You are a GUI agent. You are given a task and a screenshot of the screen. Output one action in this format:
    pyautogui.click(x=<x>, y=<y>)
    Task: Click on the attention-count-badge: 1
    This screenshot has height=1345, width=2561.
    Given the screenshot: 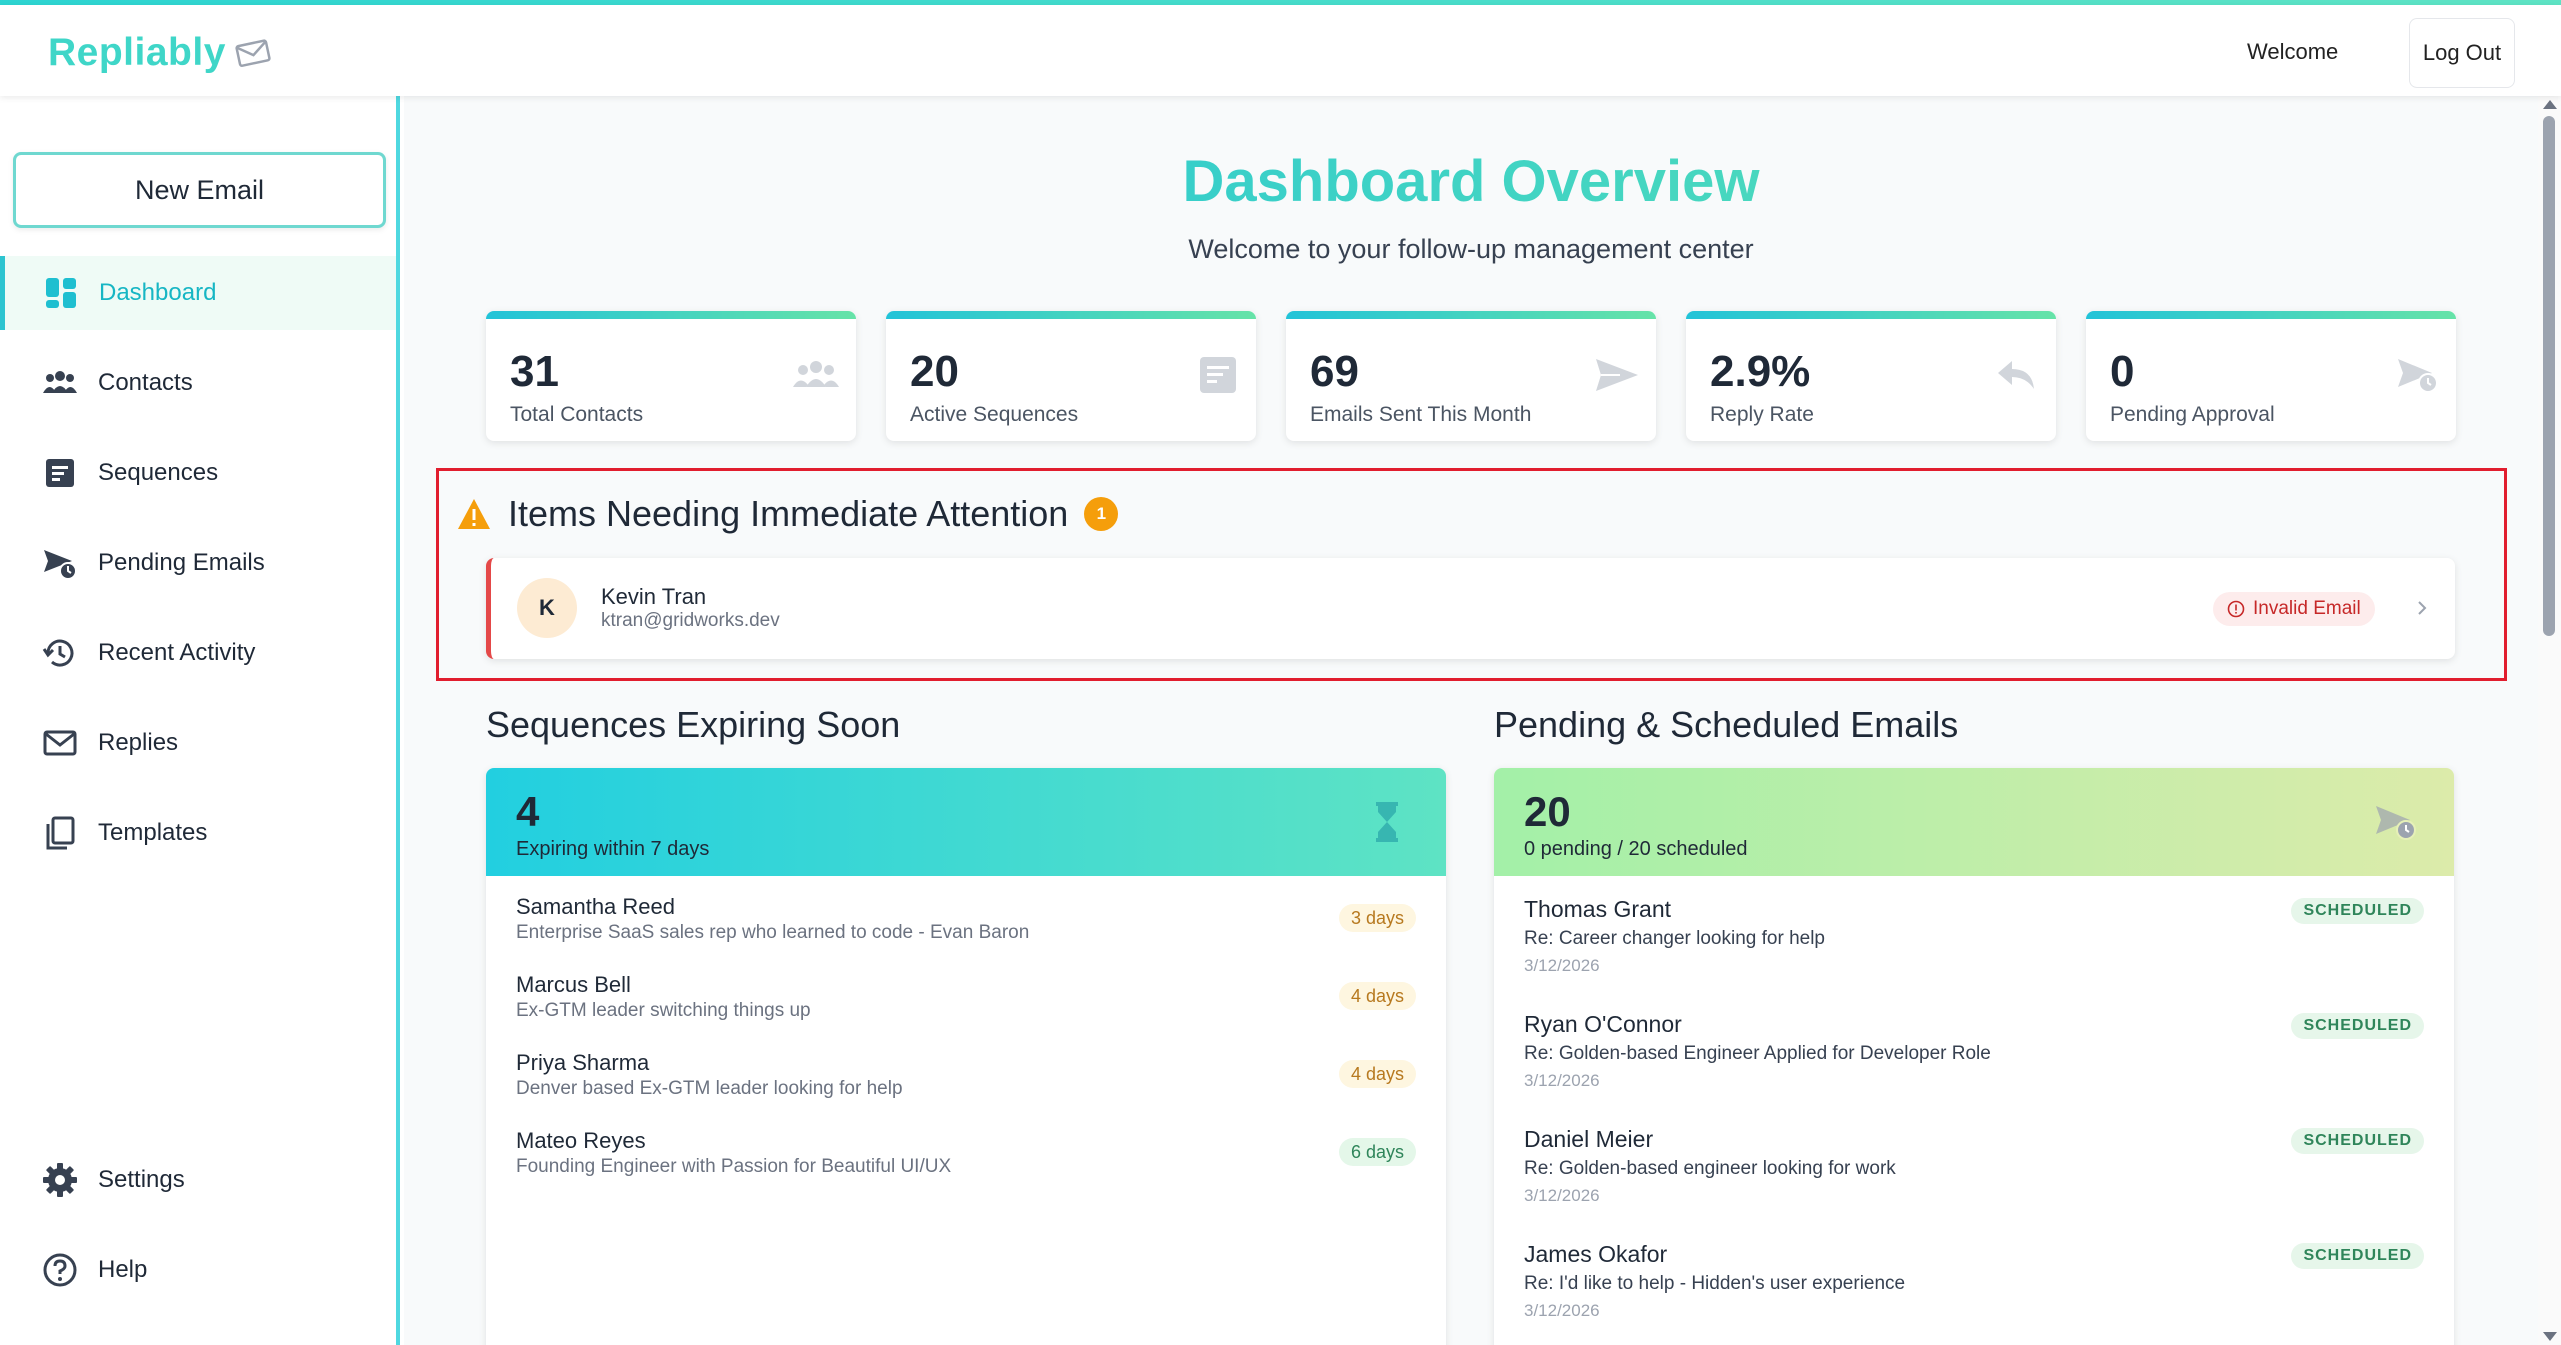 What is the action you would take?
    pyautogui.click(x=1101, y=514)
    